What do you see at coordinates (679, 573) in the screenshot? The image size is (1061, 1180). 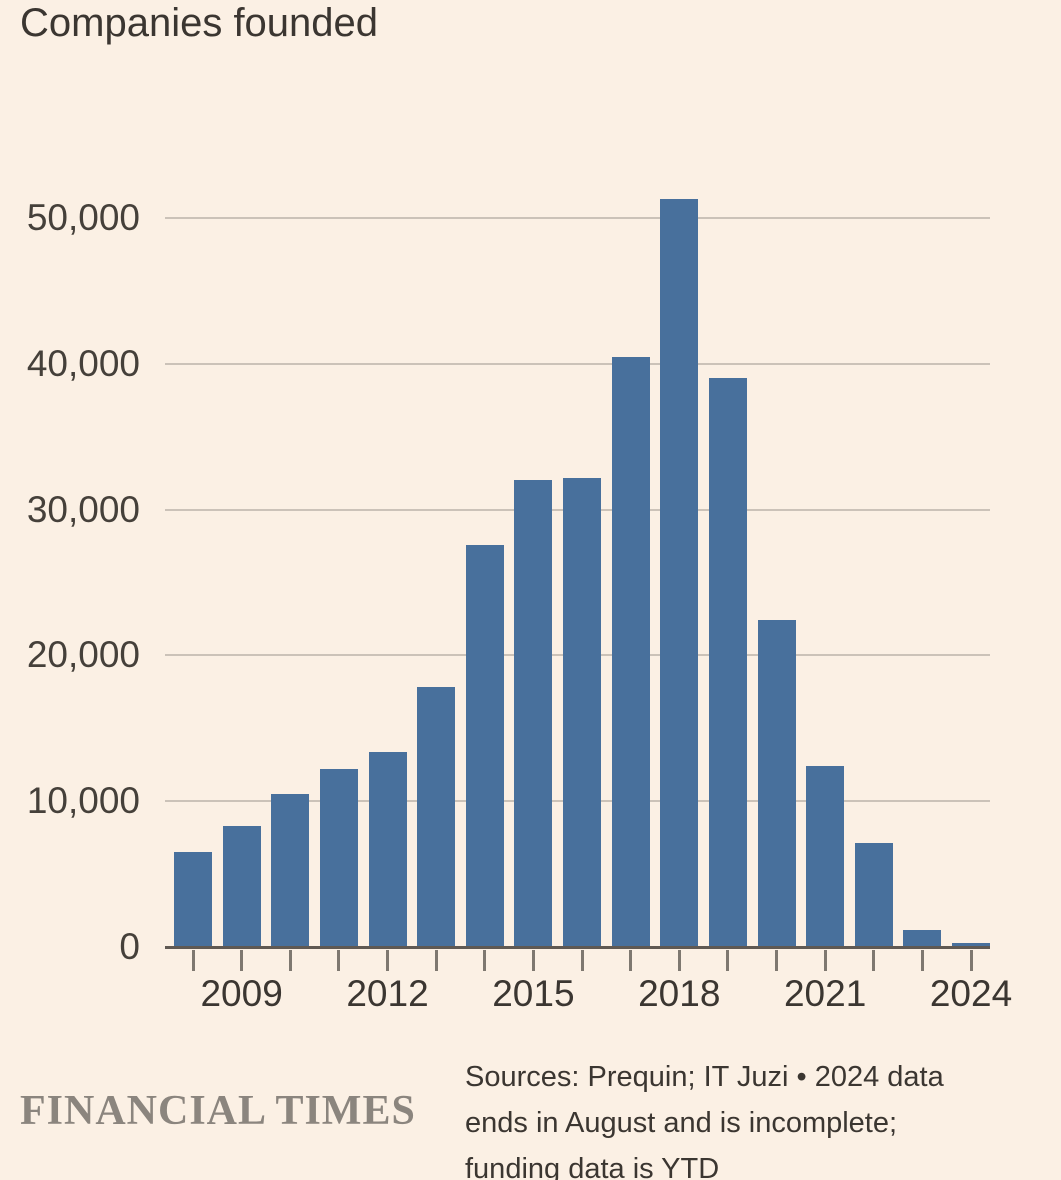 I see `bar-2018` at bounding box center [679, 573].